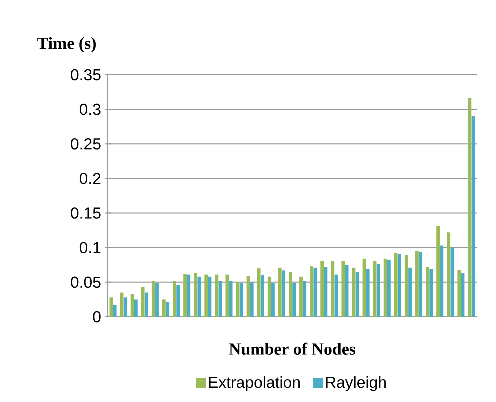 This screenshot has width=496, height=402. I want to click on y-tick-label: 0.3, so click(90, 110).